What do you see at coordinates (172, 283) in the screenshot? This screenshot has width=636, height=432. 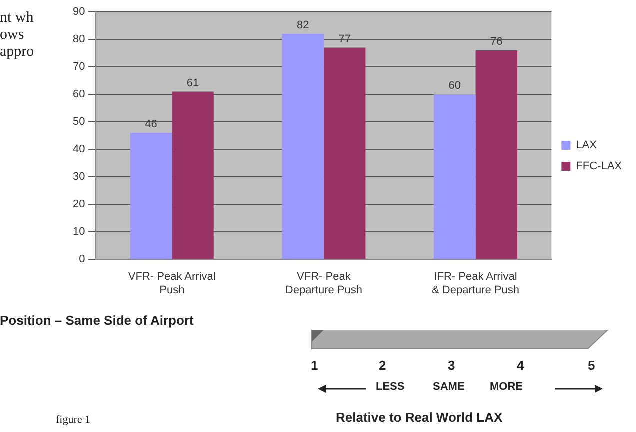 I see `x-tick-label: VFR- Peak Arrival Push` at bounding box center [172, 283].